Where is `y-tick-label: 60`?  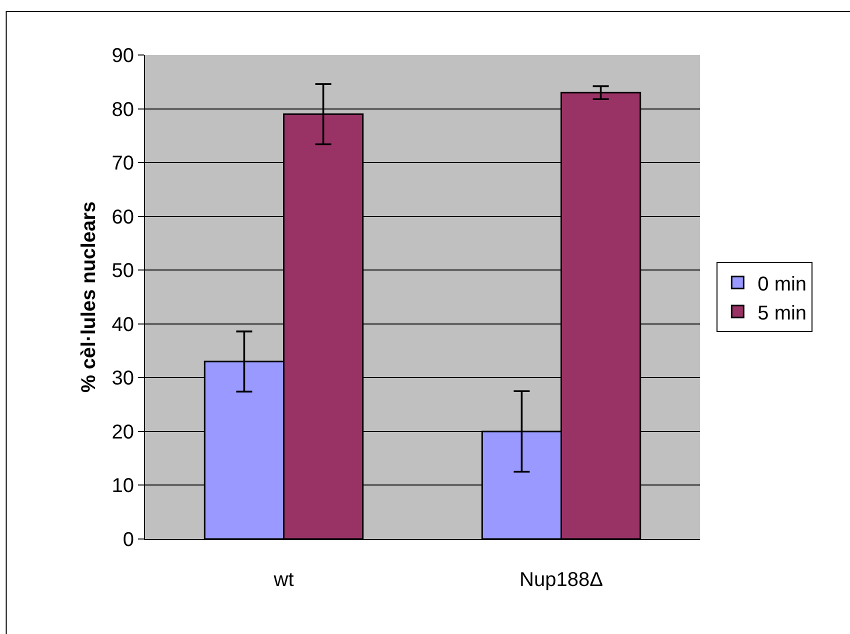 y-tick-label: 60 is located at coordinates (123, 217).